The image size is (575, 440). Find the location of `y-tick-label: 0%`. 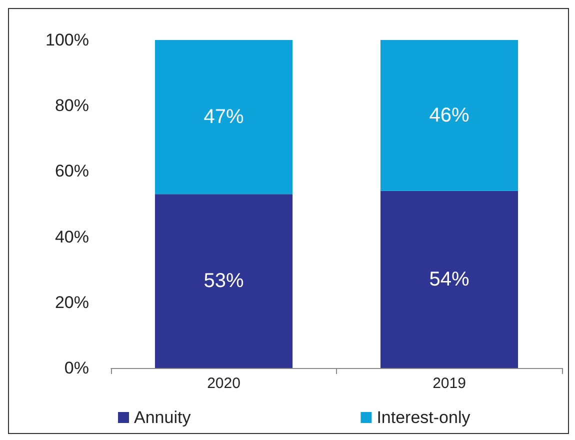

y-tick-label: 0% is located at coordinates (76, 368).